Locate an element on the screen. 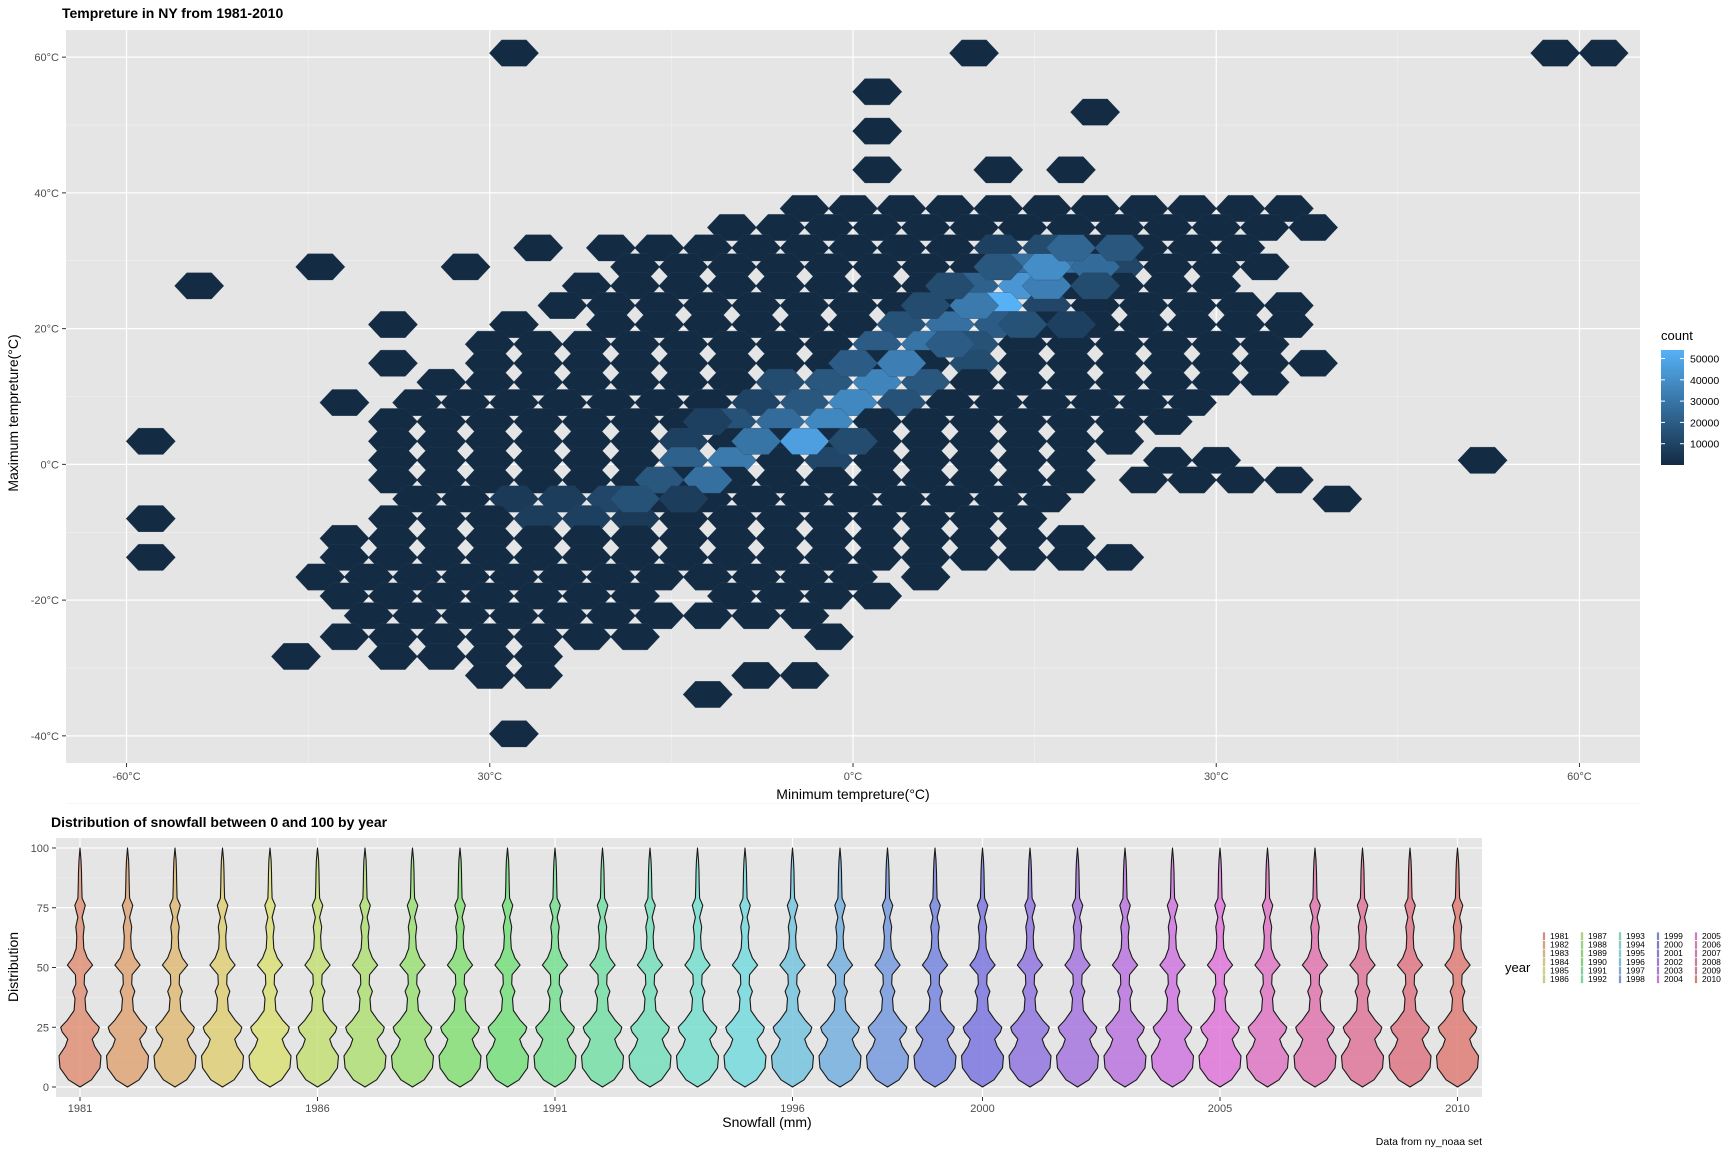 The width and height of the screenshot is (1728, 1152). violin-legend-label: 2004 is located at coordinates (1673, 979).